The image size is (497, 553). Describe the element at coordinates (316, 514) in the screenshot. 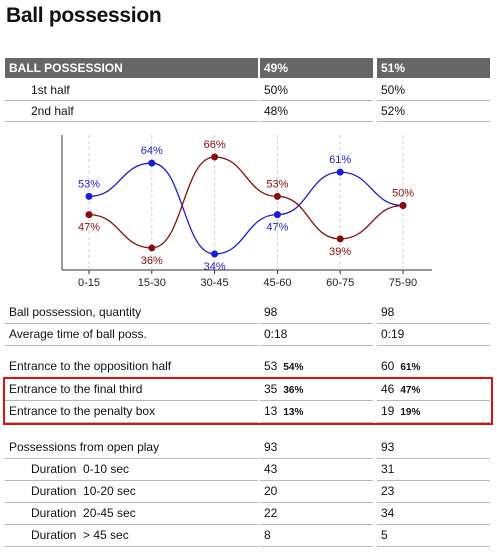

I see `value-cell: 22` at that location.